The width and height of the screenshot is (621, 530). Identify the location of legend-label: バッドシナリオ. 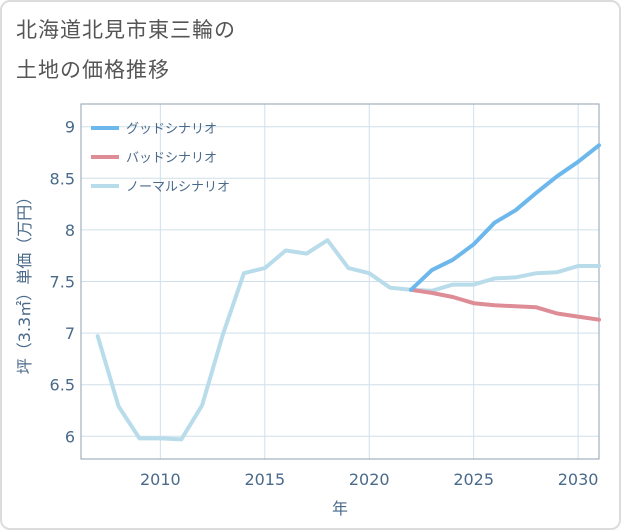
(171, 158).